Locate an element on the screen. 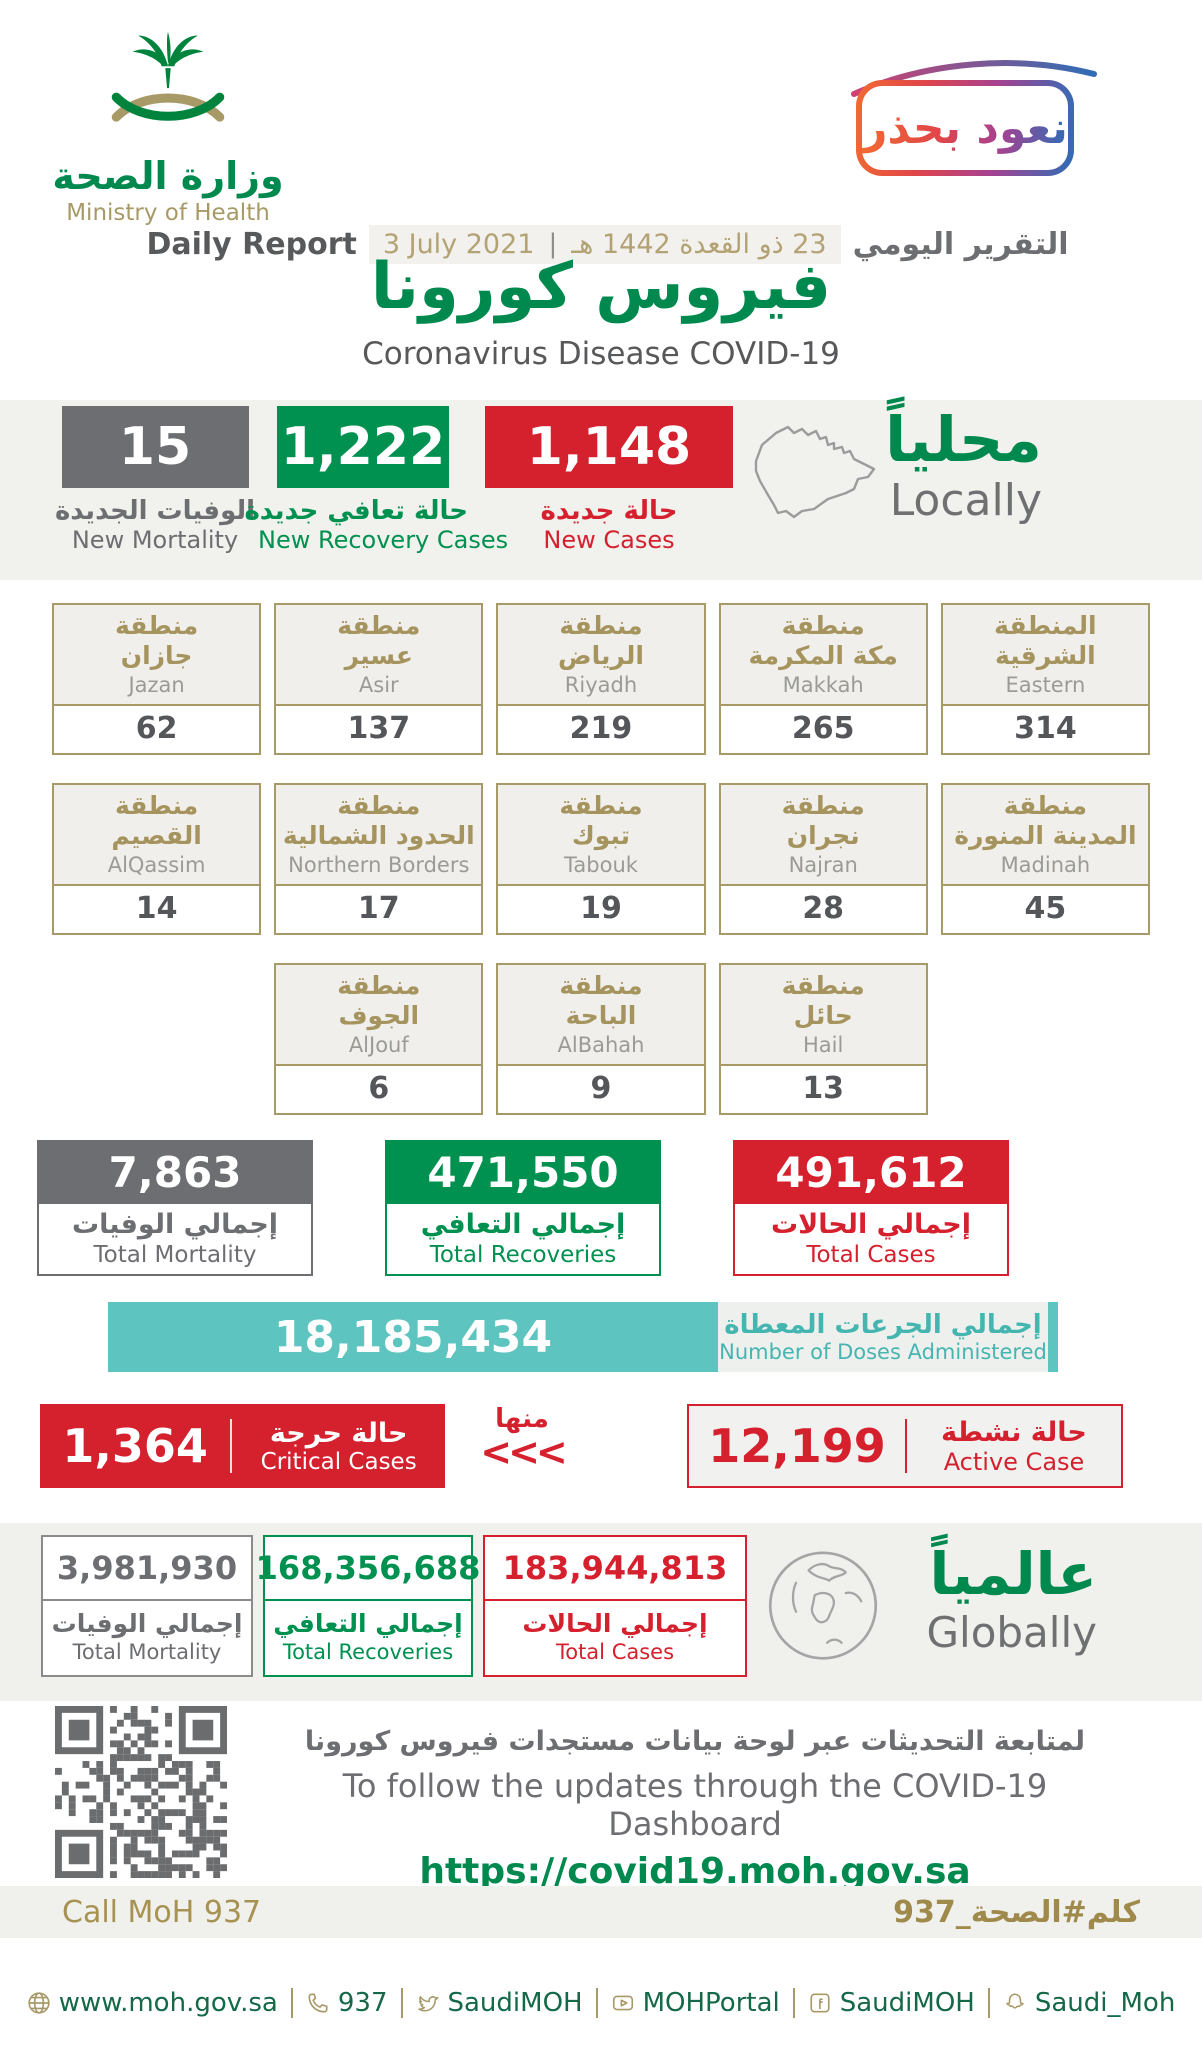  phone-icon is located at coordinates (318, 2003).